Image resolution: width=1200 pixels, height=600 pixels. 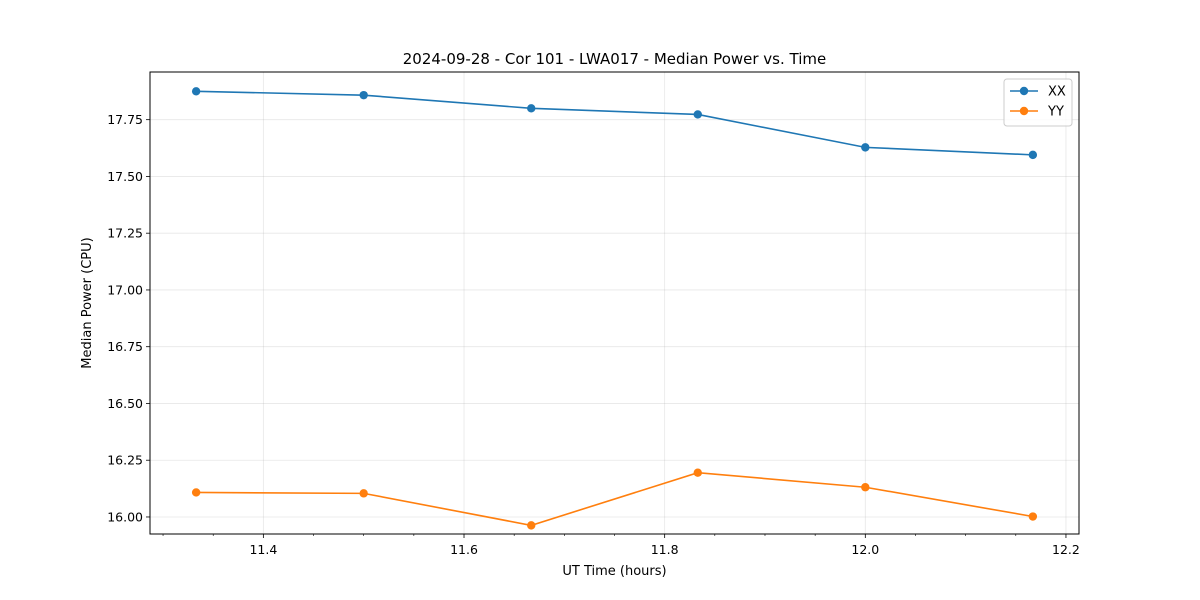 What do you see at coordinates (865, 549) in the screenshot?
I see `x-tick-label: 12.0` at bounding box center [865, 549].